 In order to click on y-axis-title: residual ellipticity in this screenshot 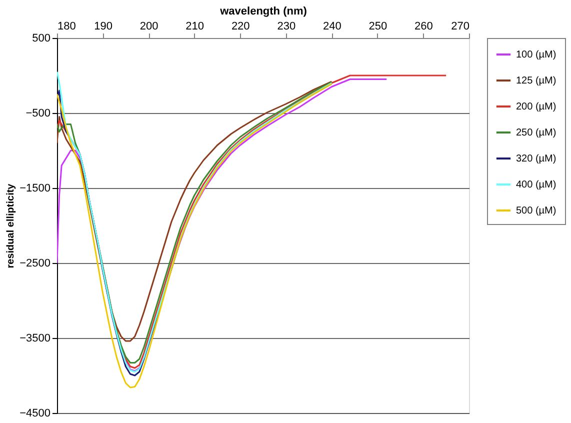, I will do `click(11, 225)`.